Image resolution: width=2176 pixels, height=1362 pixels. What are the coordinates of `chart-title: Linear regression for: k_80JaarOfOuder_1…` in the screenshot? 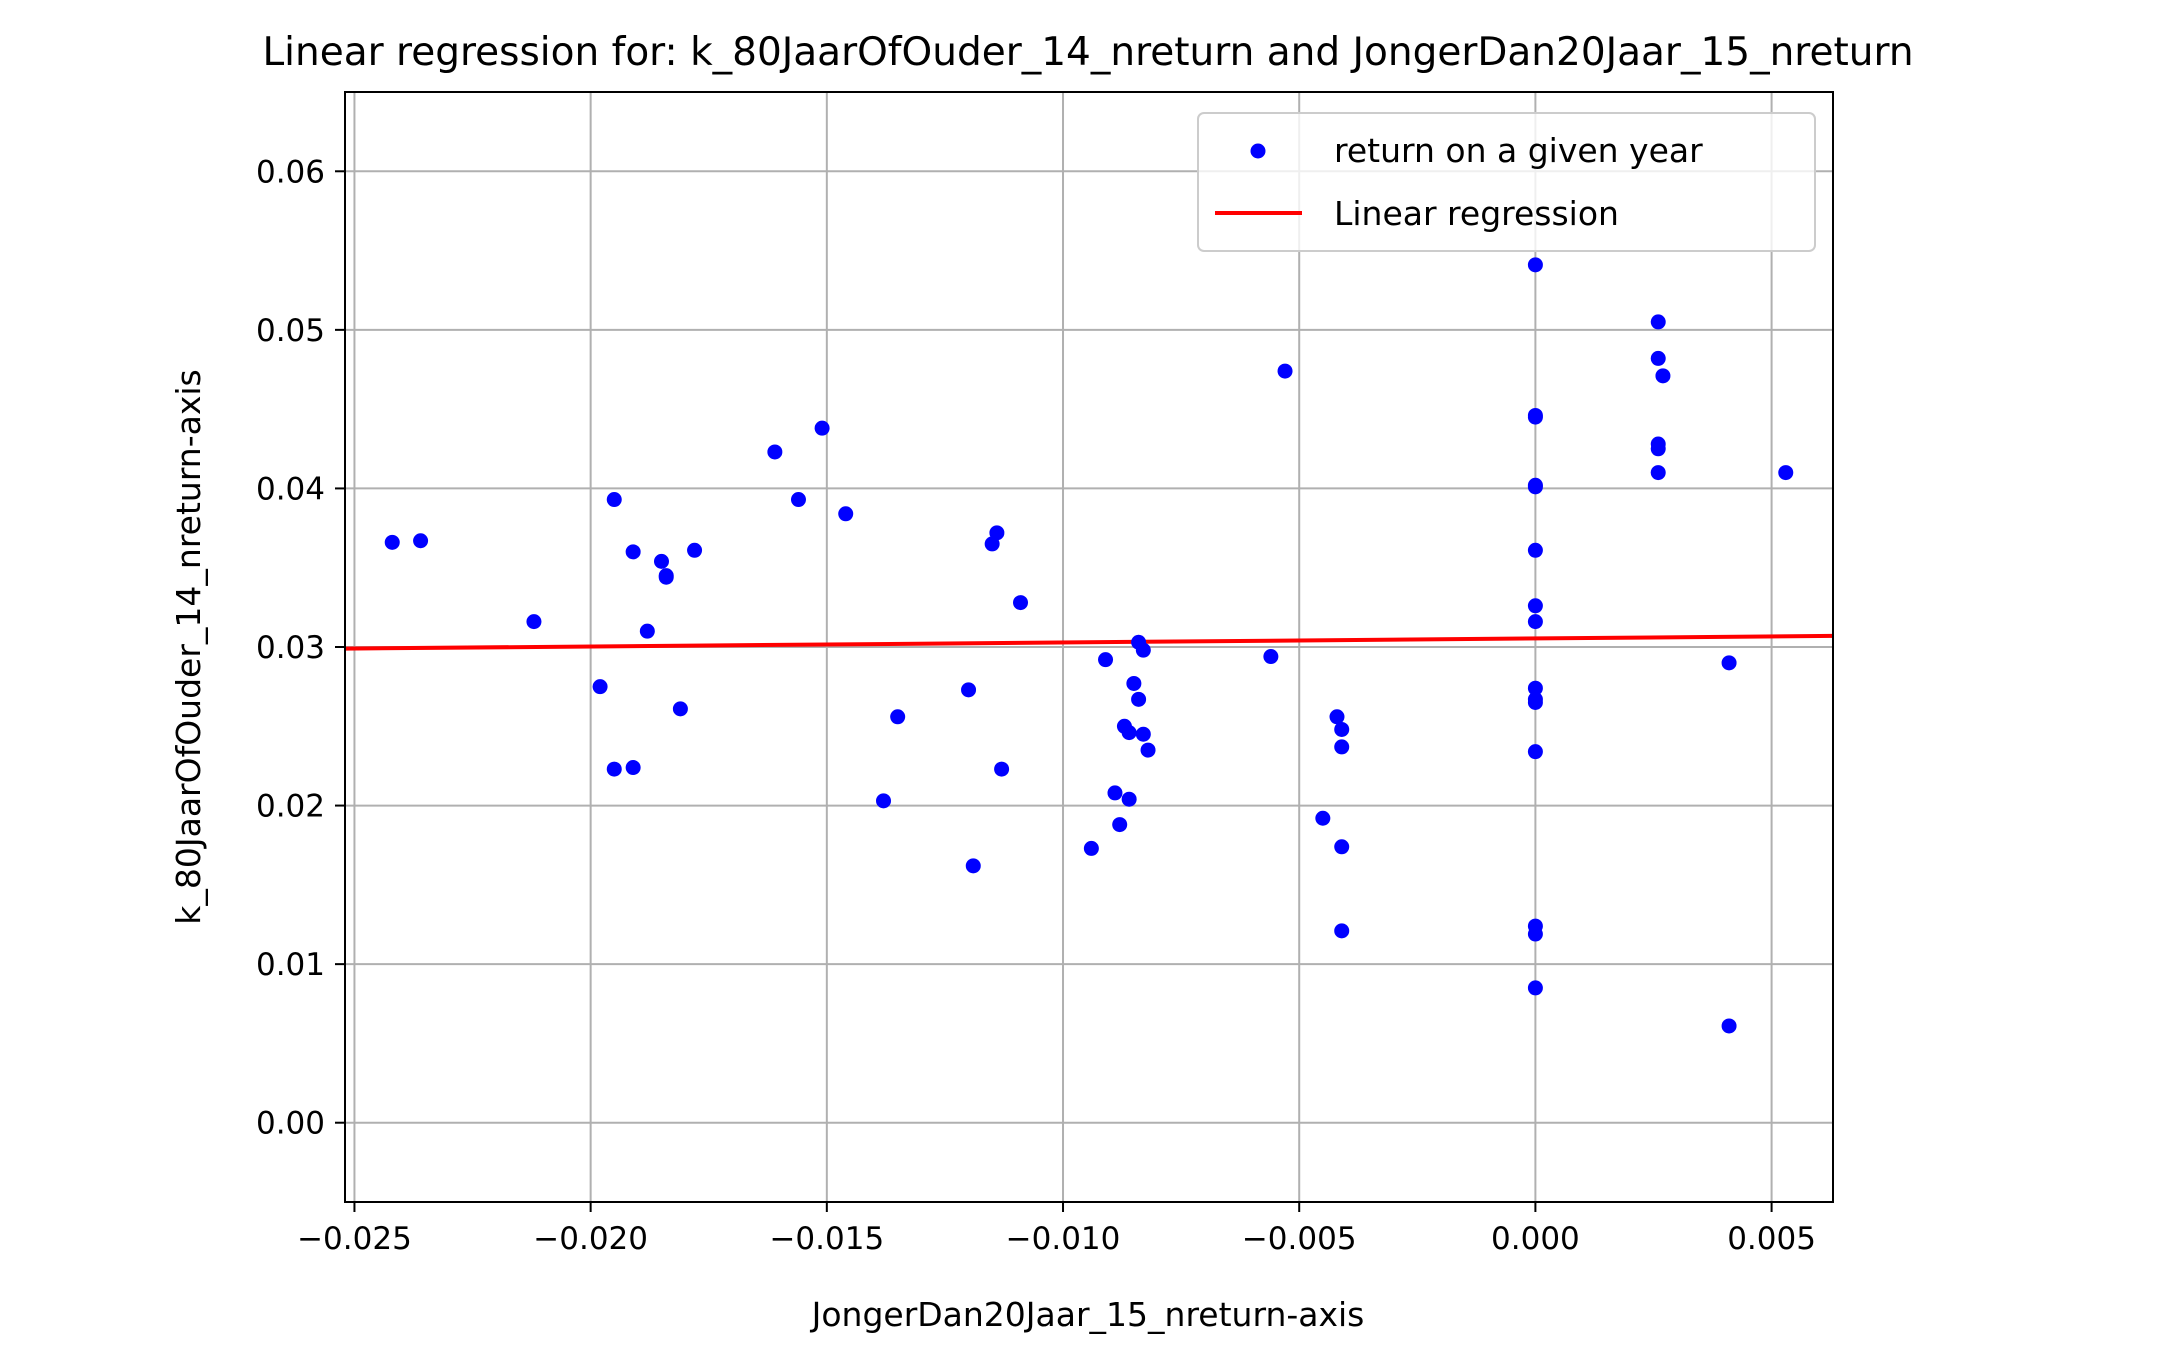 It's located at (1087, 52).